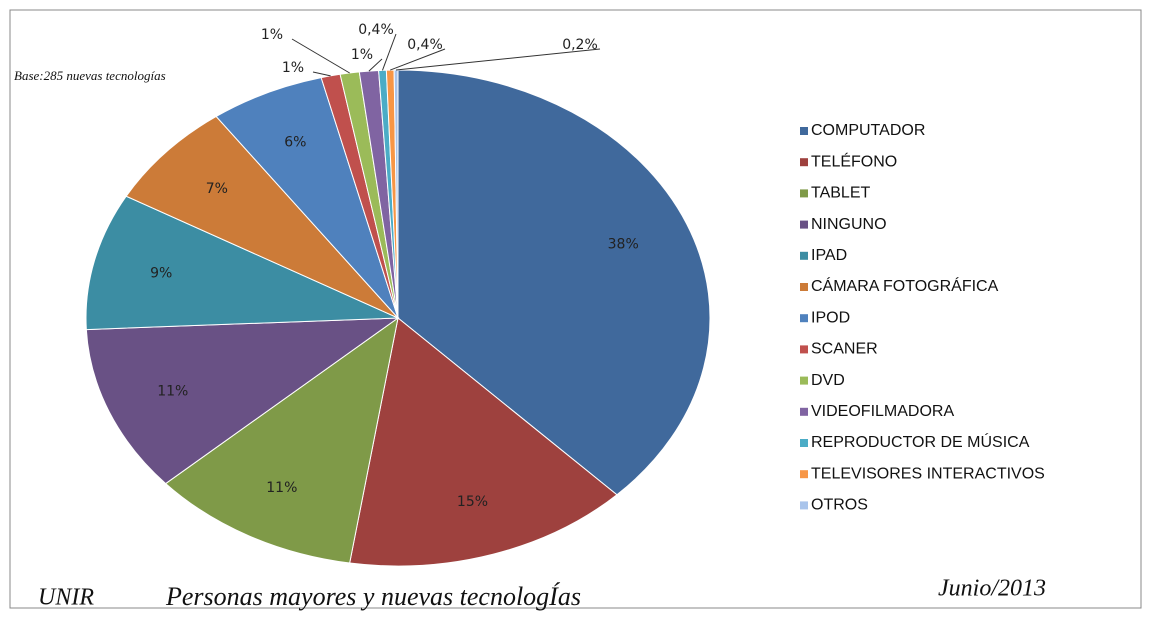  I want to click on data-label: 9%, so click(161, 273).